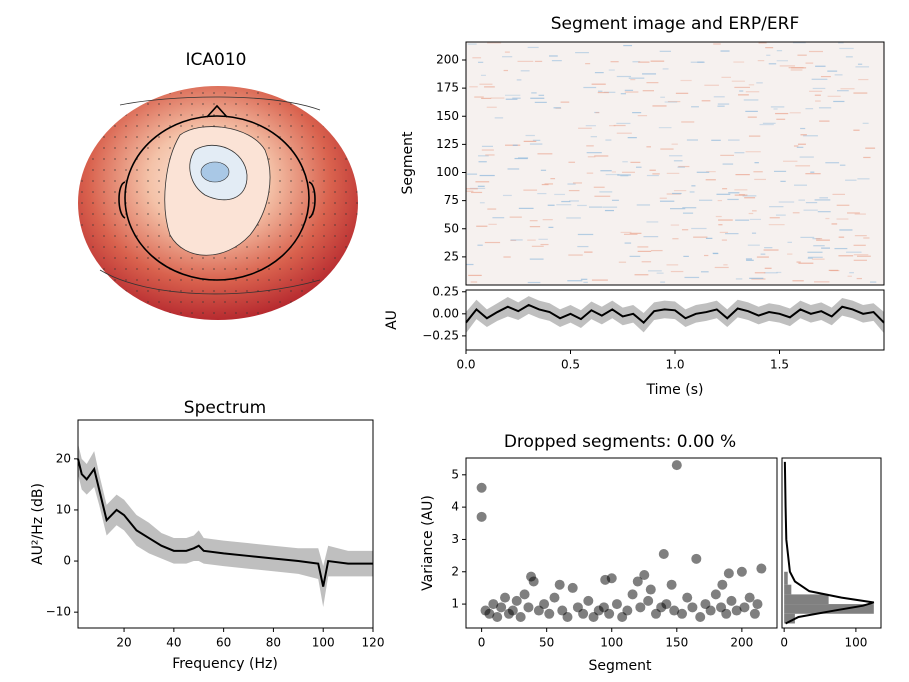 The height and width of the screenshot is (682, 909). I want to click on x-tick-label: 0, so click(784, 643).